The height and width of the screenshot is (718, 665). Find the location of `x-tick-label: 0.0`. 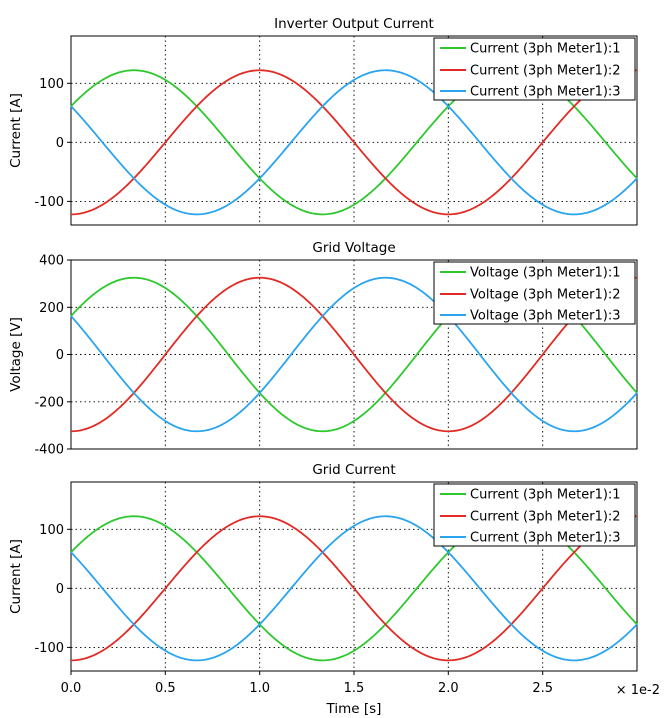

x-tick-label: 0.0 is located at coordinates (71, 688).